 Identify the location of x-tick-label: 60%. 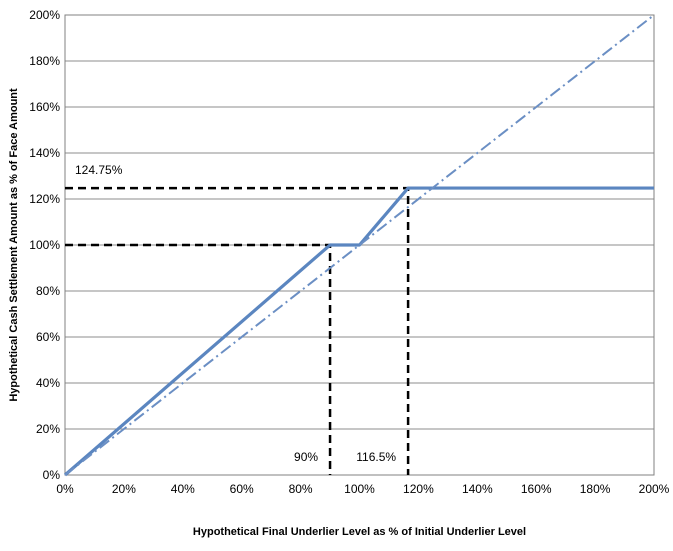
(242, 489).